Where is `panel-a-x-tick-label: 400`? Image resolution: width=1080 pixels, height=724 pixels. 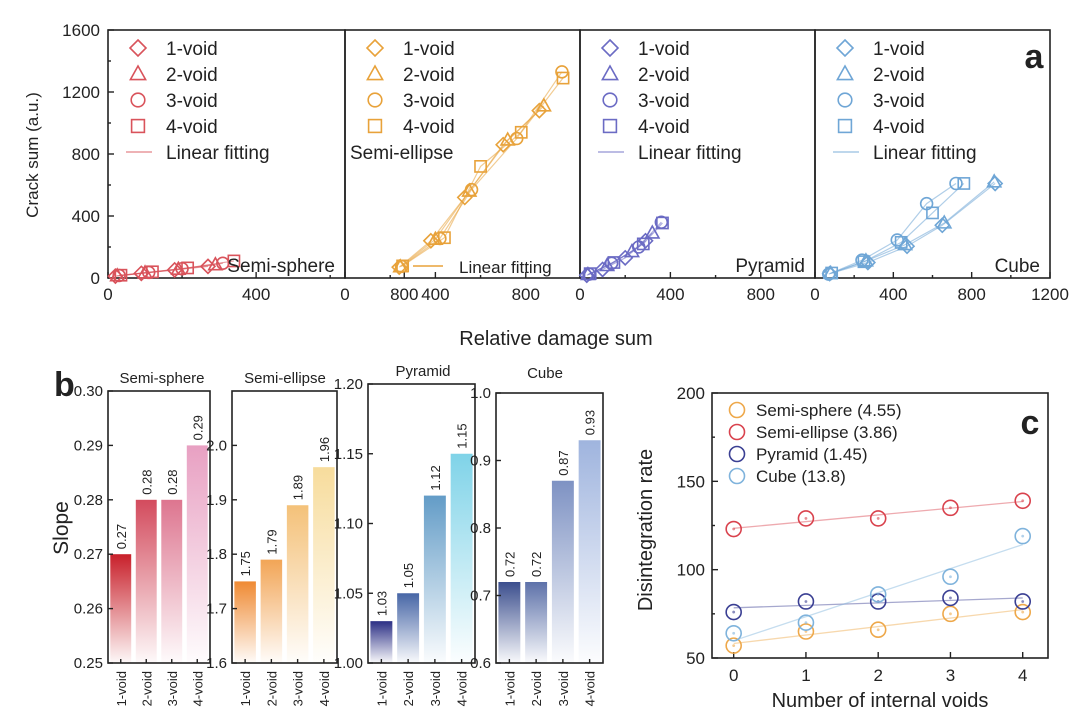 panel-a-x-tick-label: 400 is located at coordinates (435, 294).